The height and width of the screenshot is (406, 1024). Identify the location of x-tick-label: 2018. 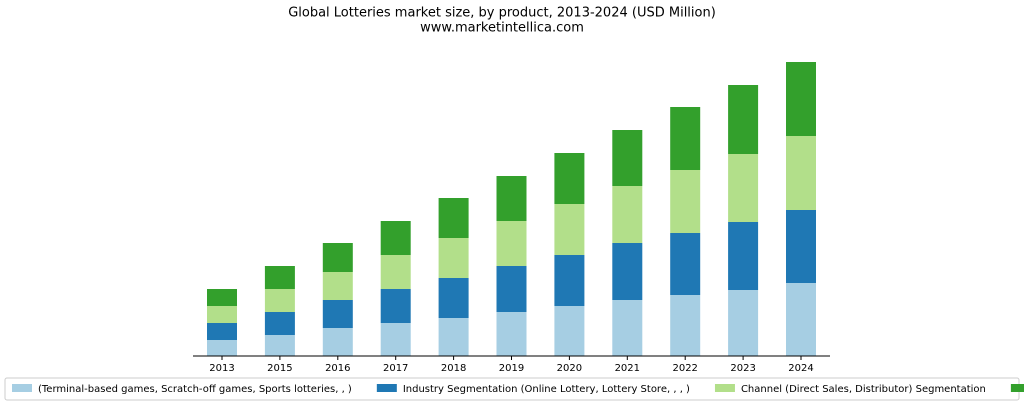
(453, 368).